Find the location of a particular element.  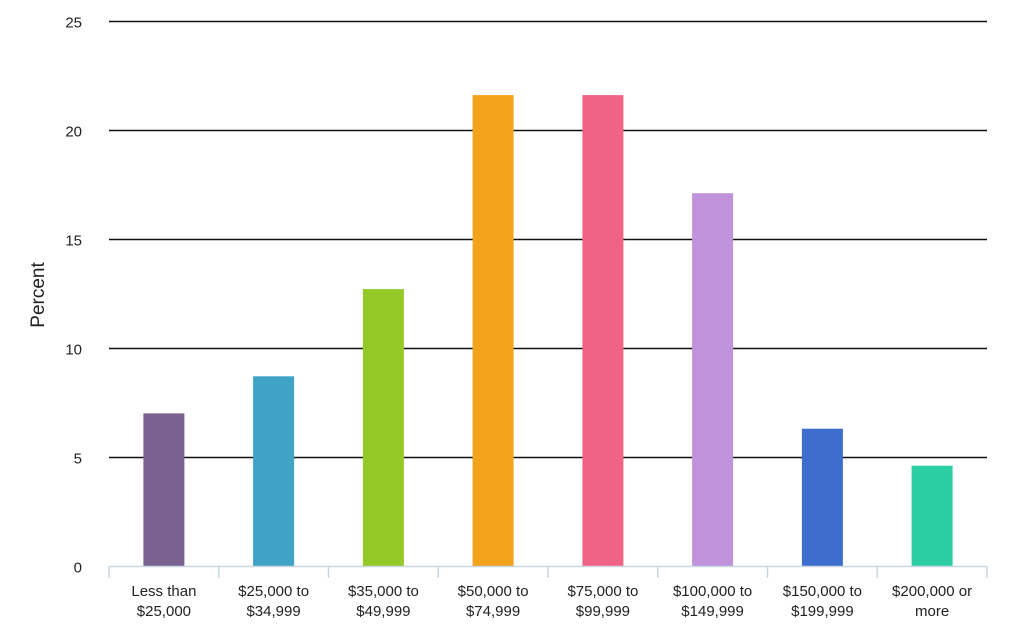

x-tick-label: $25,000 to $34,999 is located at coordinates (273, 601).